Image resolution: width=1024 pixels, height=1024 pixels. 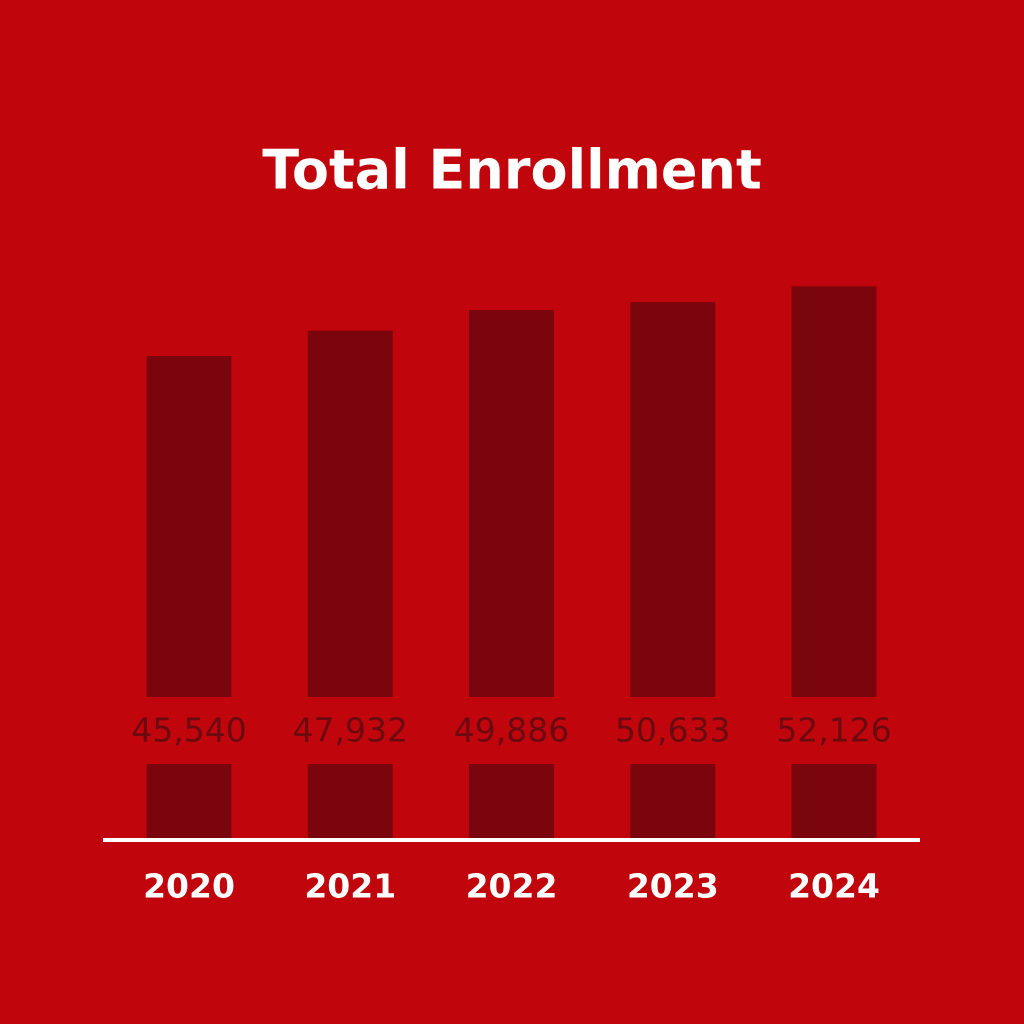 What do you see at coordinates (673, 886) in the screenshot?
I see `x-tick-label: 2023` at bounding box center [673, 886].